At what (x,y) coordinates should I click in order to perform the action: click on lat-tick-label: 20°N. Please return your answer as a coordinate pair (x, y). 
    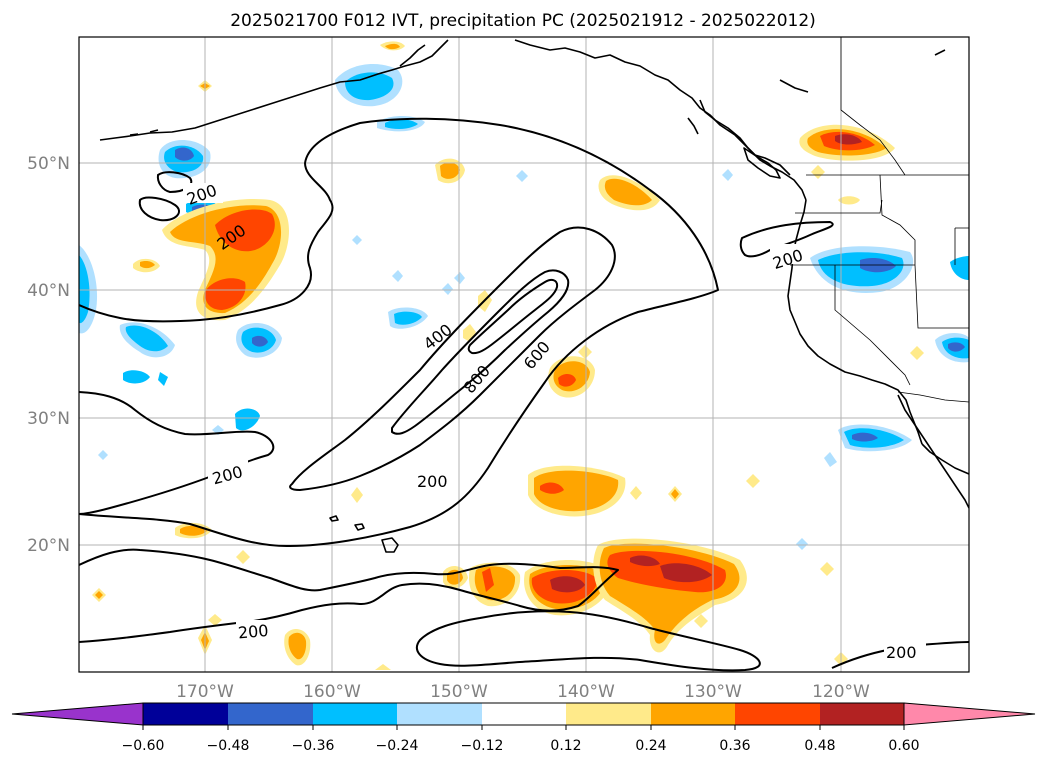
    Looking at the image, I should click on (48, 546).